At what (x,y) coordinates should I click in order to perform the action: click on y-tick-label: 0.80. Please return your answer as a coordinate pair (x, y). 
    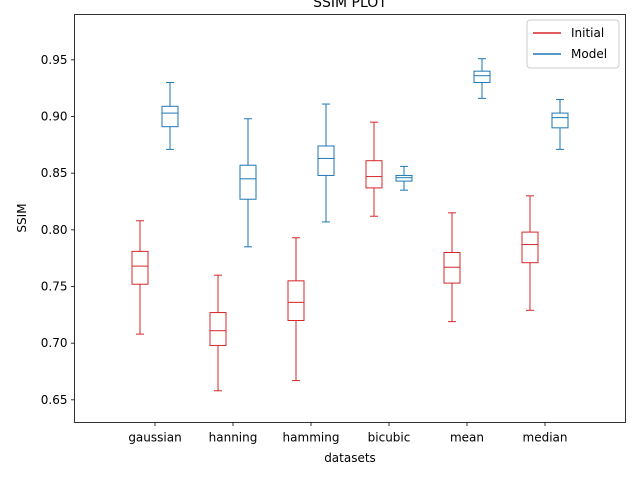
    Looking at the image, I should click on (54, 230).